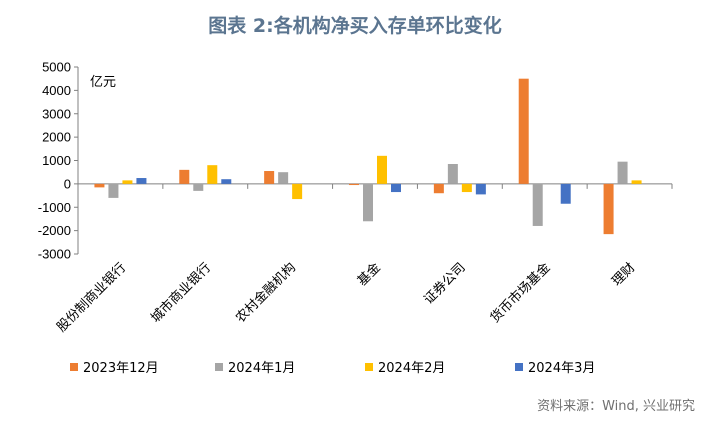 This screenshot has width=711, height=422. I want to click on y-tick-label: 1000, so click(56, 160).